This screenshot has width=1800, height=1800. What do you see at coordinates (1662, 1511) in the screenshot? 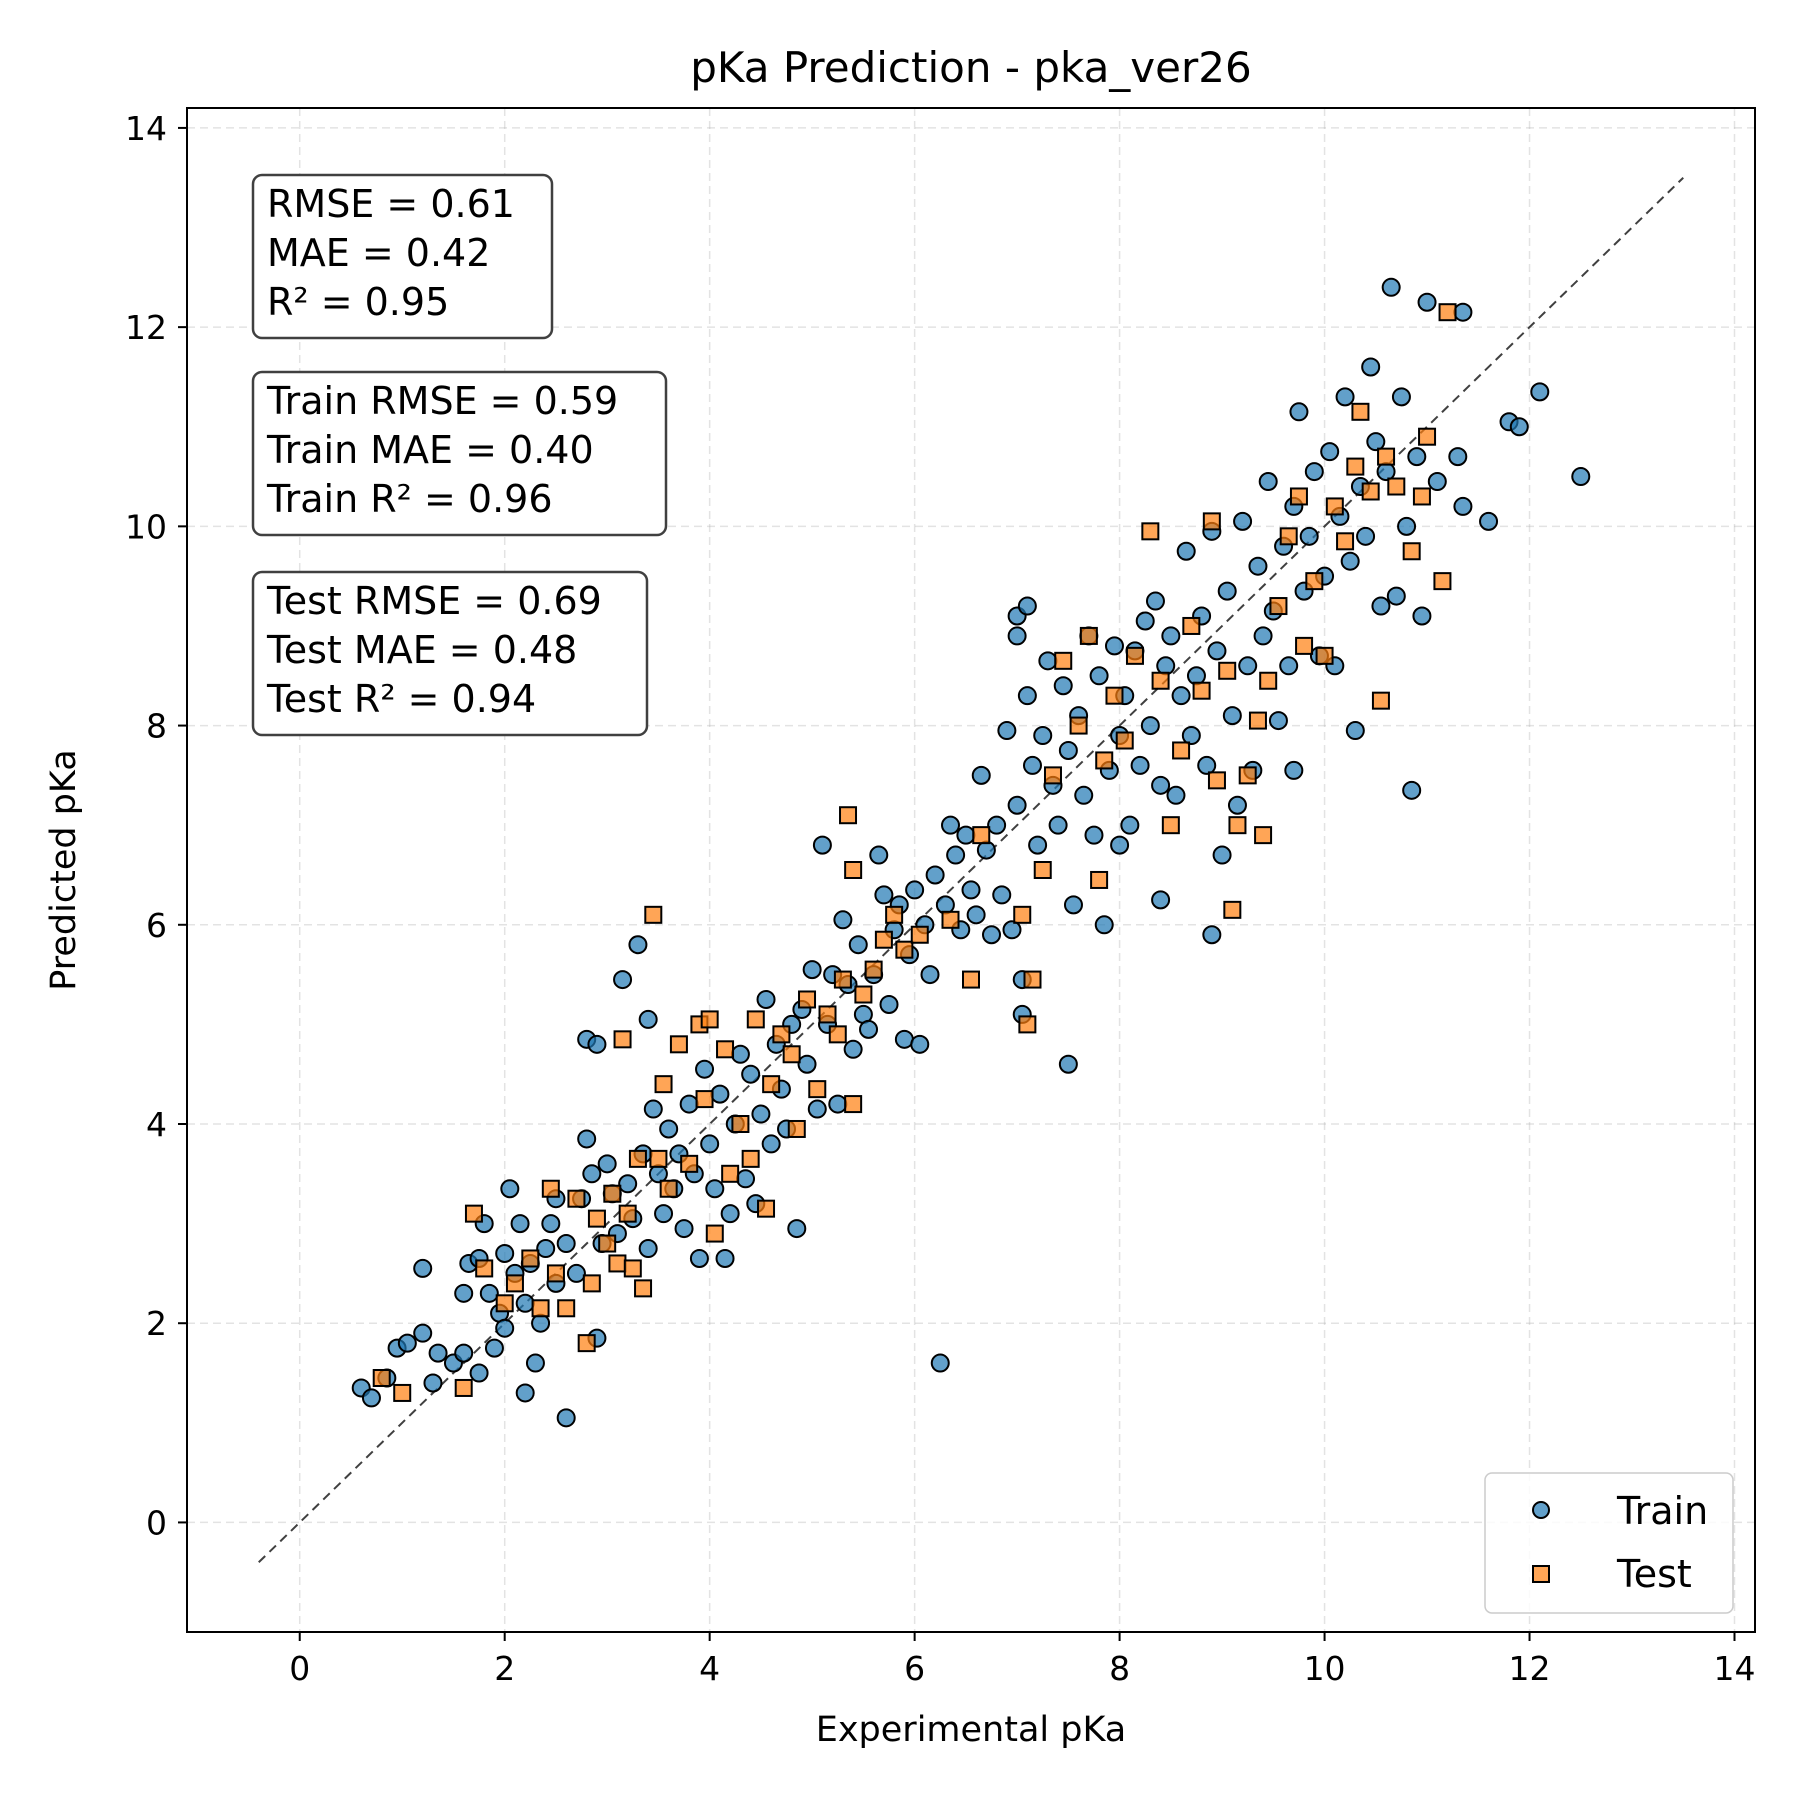
I see `legend-train-label: Train` at bounding box center [1662, 1511].